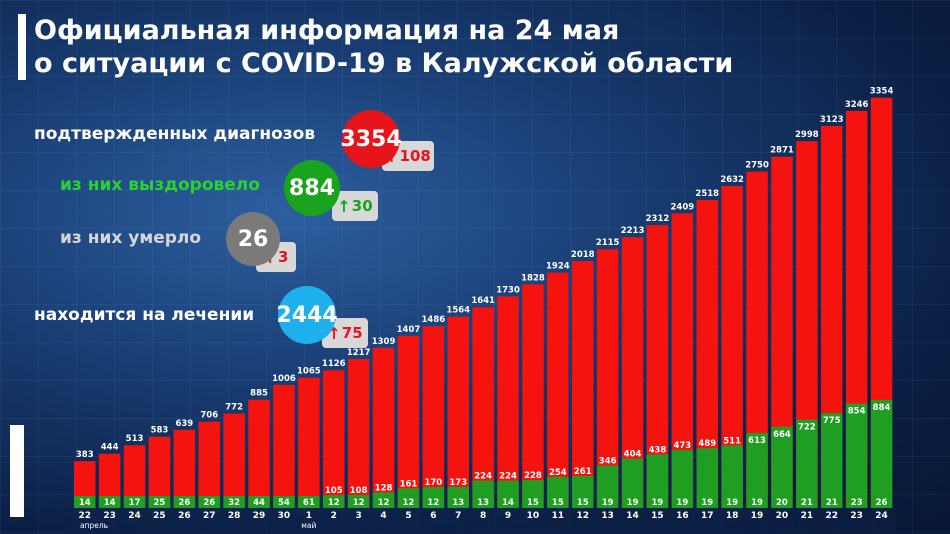 The image size is (950, 534). What do you see at coordinates (334, 491) in the screenshot?
I see `recovered-value-label: 105` at bounding box center [334, 491].